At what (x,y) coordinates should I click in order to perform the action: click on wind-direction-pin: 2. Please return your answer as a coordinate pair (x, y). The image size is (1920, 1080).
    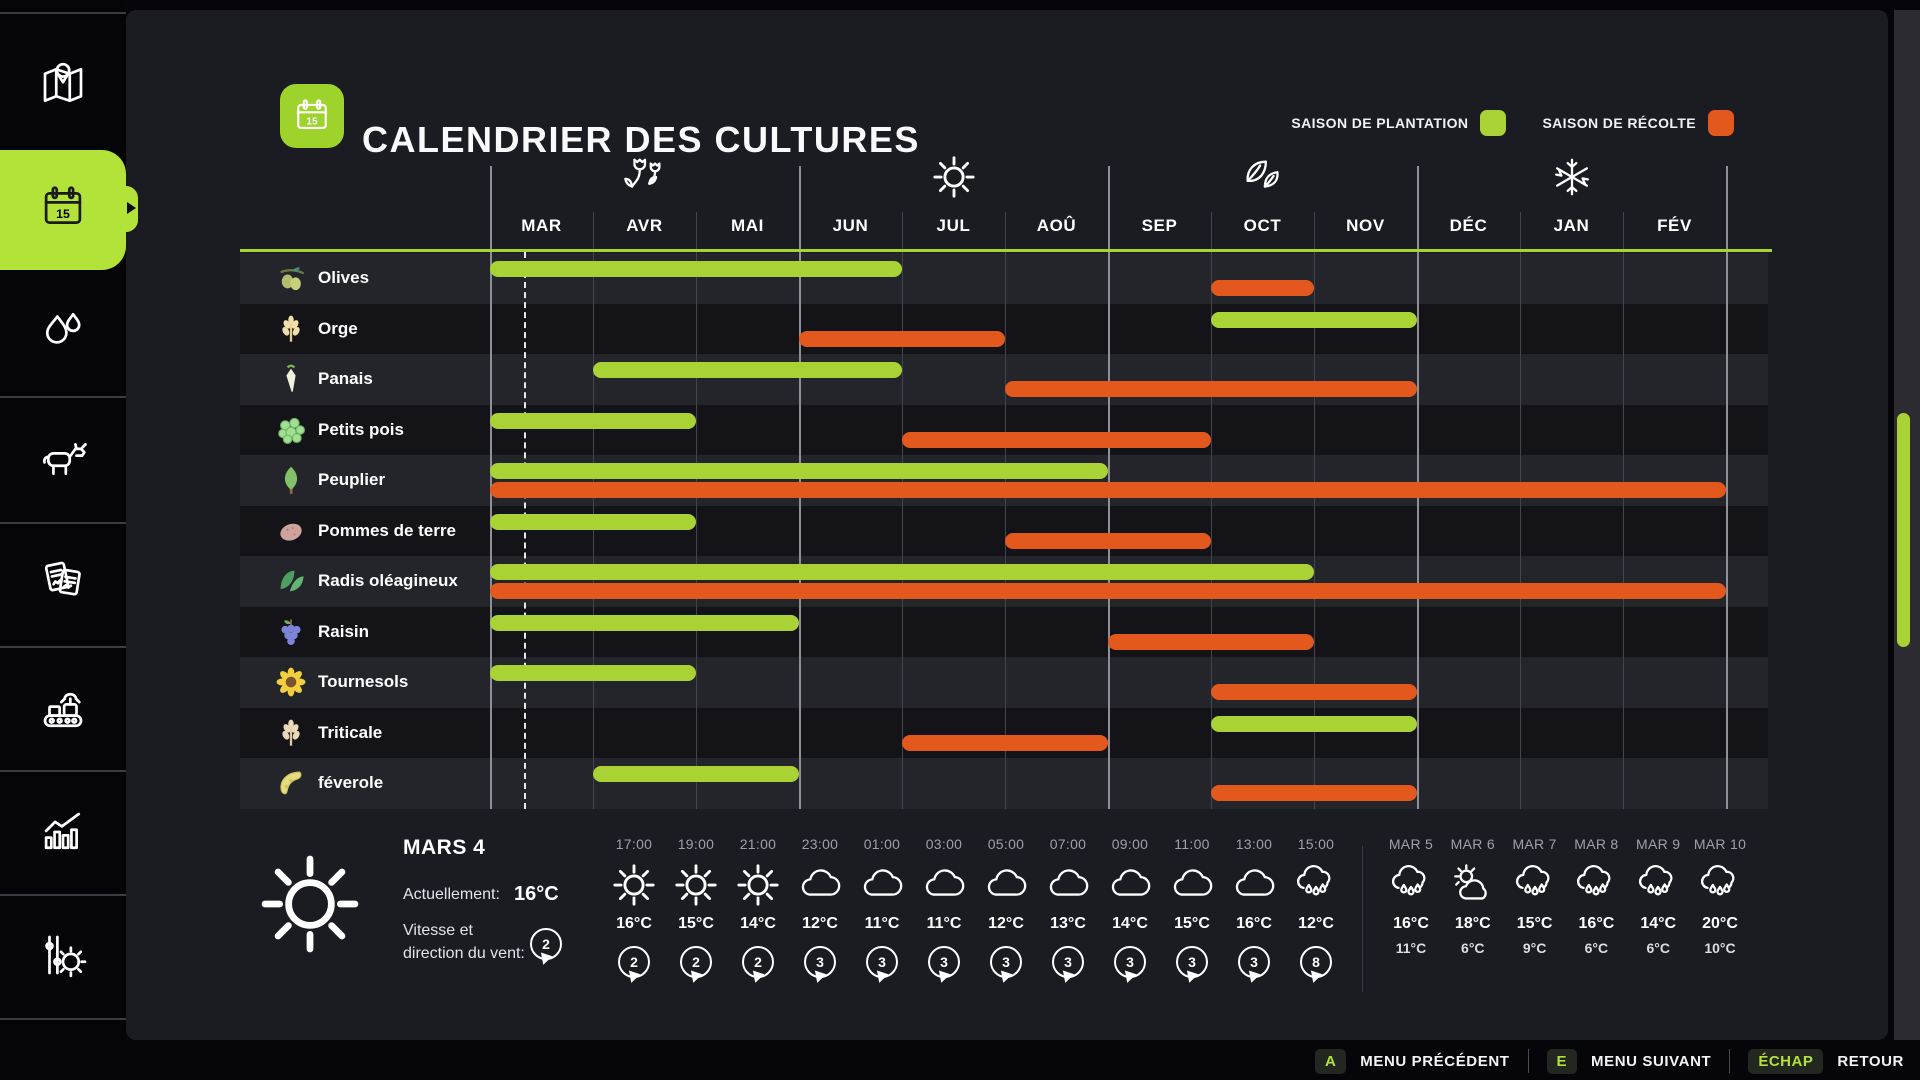
    Looking at the image, I should click on (546, 944).